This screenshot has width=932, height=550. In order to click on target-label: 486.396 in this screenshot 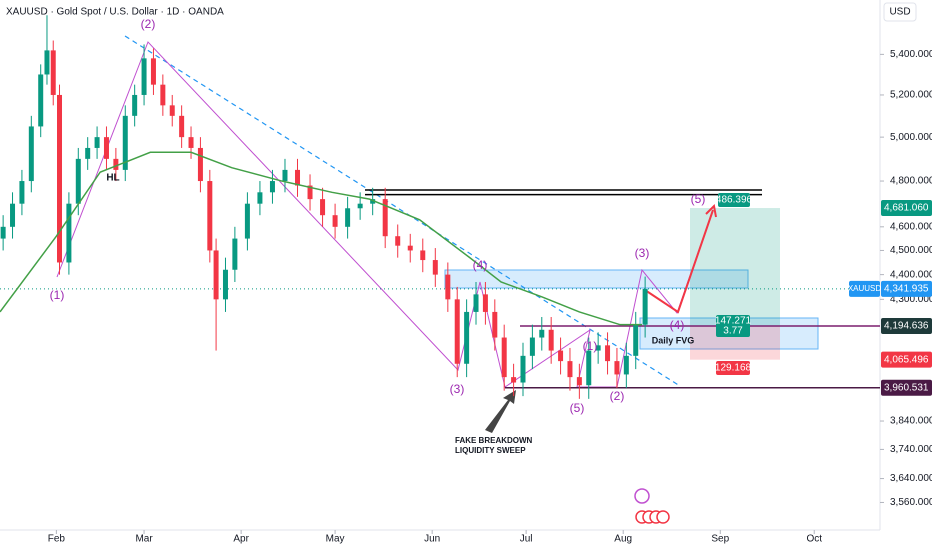, I will do `click(734, 200)`.